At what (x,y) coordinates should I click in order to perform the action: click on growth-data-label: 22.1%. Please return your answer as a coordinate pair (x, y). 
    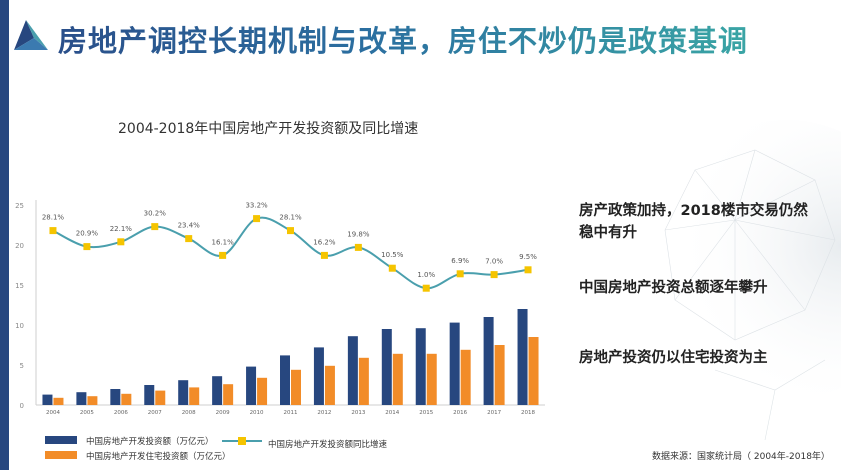
    Looking at the image, I should click on (121, 229).